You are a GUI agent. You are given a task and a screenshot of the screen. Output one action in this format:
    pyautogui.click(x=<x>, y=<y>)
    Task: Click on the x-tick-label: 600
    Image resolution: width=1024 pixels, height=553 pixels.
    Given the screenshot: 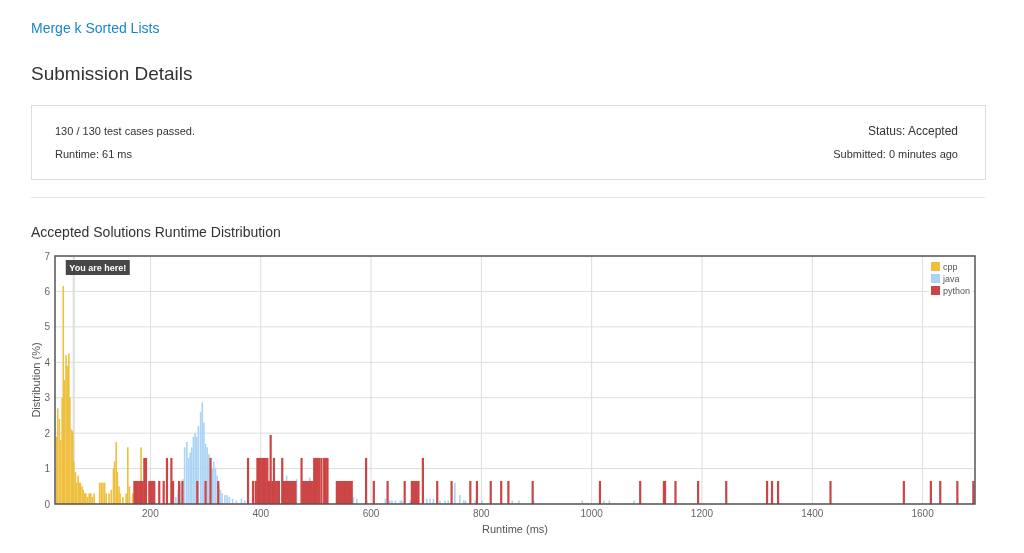 What is the action you would take?
    pyautogui.click(x=371, y=513)
    